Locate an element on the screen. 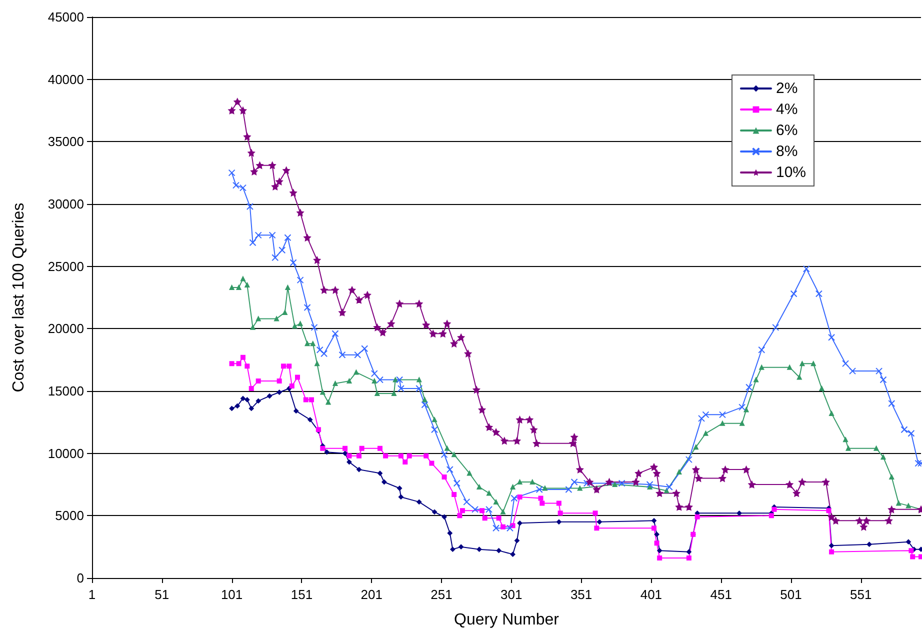 The height and width of the screenshot is (638, 922). x-tick-label: 451 is located at coordinates (721, 594).